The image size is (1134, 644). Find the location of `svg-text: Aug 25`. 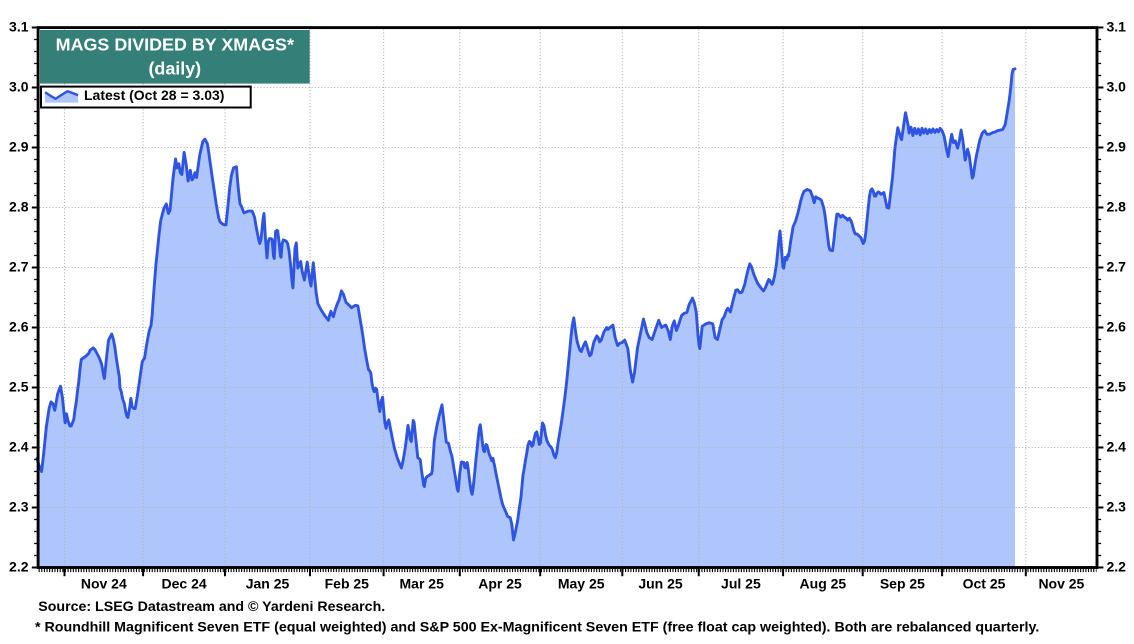

svg-text: Aug 25 is located at coordinates (823, 583).